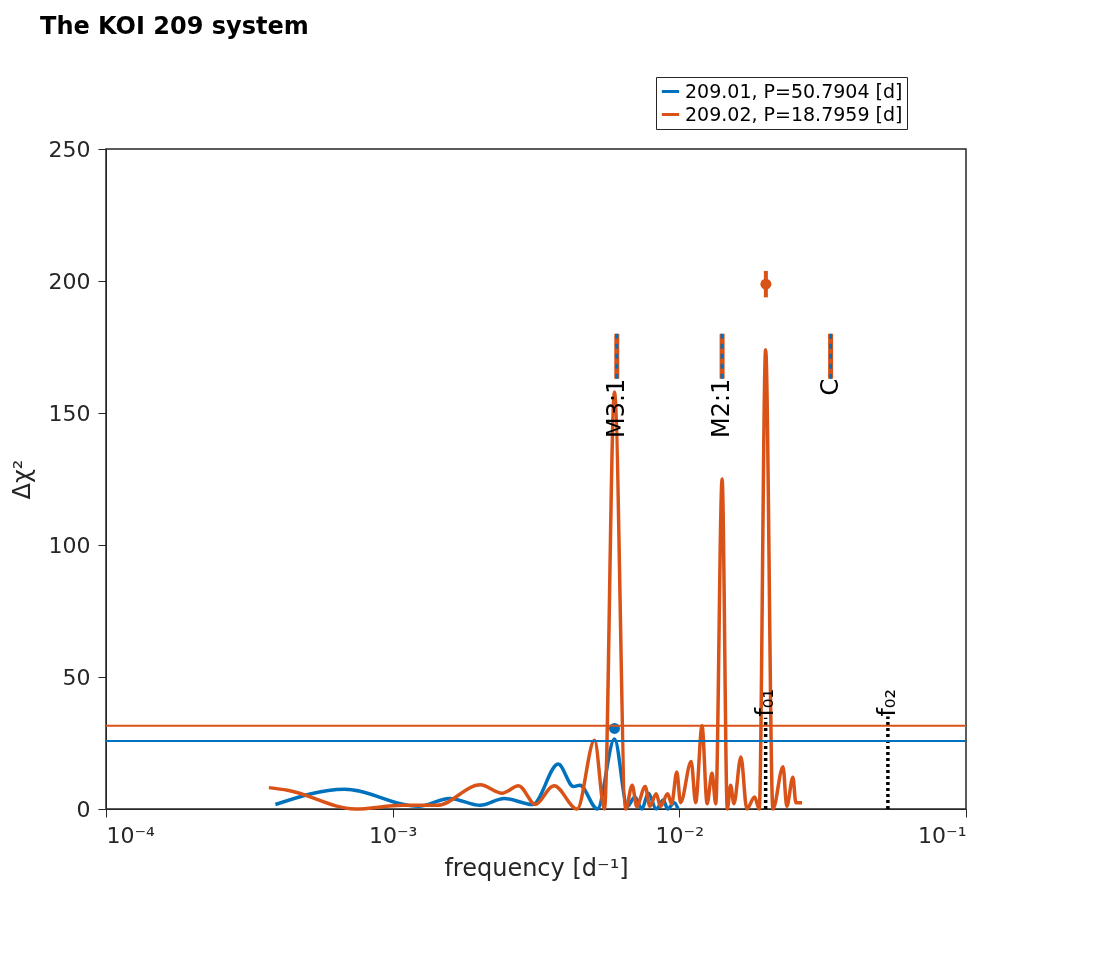 The height and width of the screenshot is (974, 1095). I want to click on y-tick-label: 0, so click(83, 809).